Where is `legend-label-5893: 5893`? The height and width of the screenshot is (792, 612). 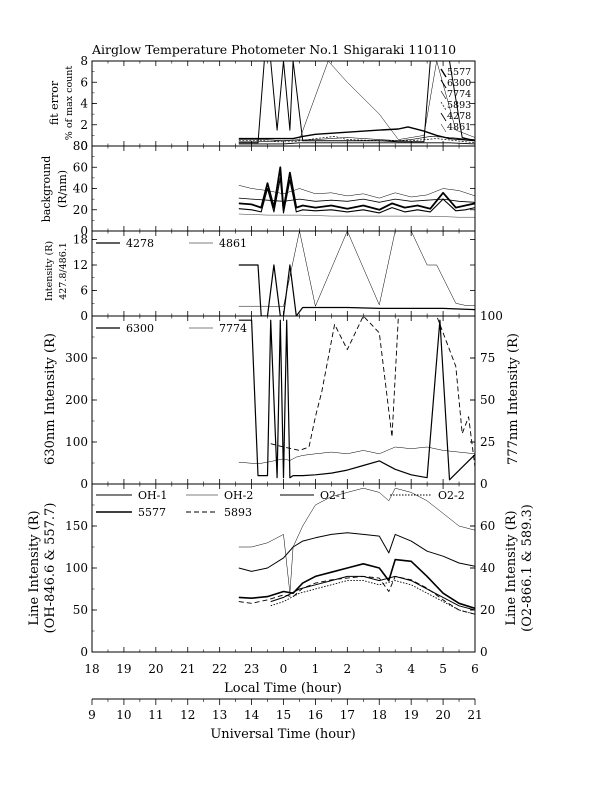
legend-label-5893: 5893 is located at coordinates (459, 105).